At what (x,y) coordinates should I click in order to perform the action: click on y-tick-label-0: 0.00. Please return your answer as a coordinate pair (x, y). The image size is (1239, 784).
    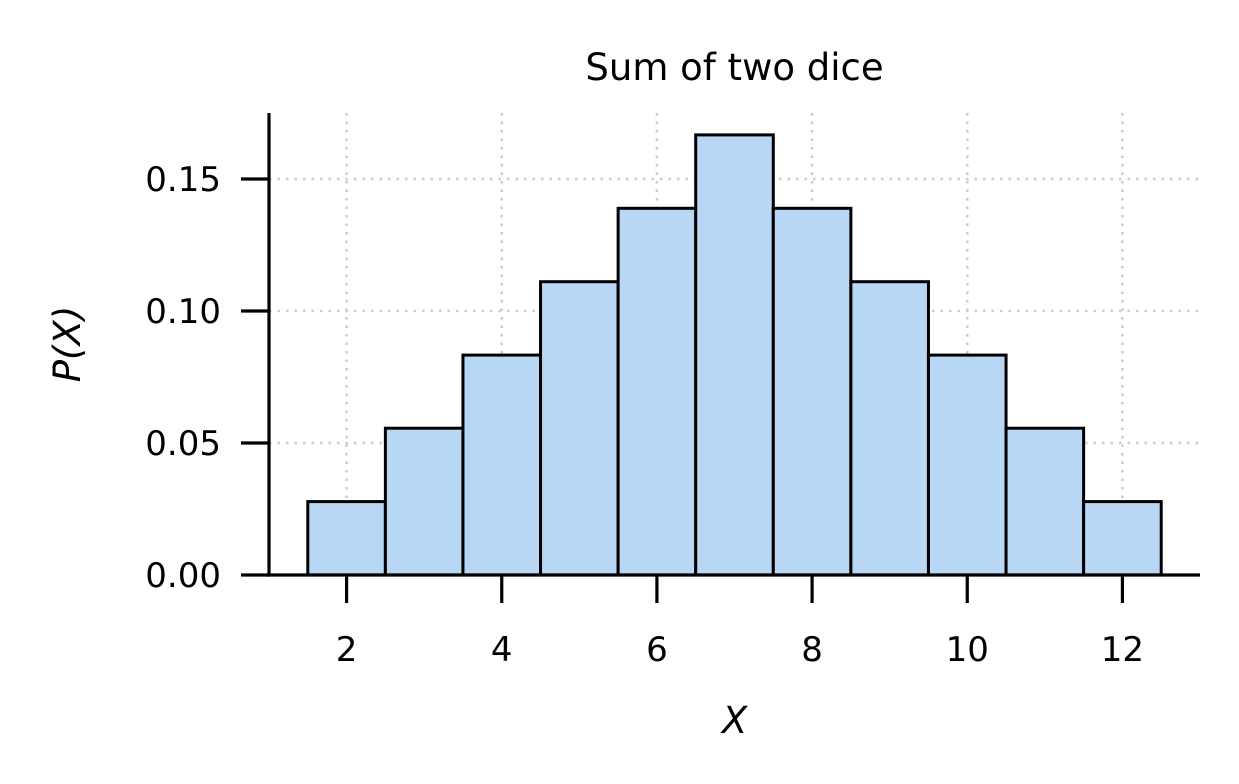
    Looking at the image, I should click on (183, 576).